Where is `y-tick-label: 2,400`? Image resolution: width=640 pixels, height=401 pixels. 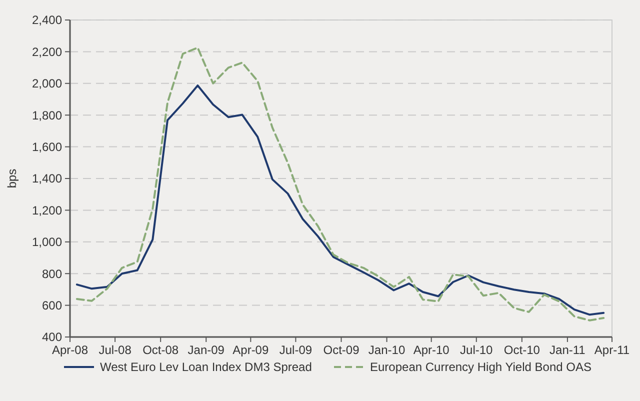 y-tick-label: 2,400 is located at coordinates (47, 20).